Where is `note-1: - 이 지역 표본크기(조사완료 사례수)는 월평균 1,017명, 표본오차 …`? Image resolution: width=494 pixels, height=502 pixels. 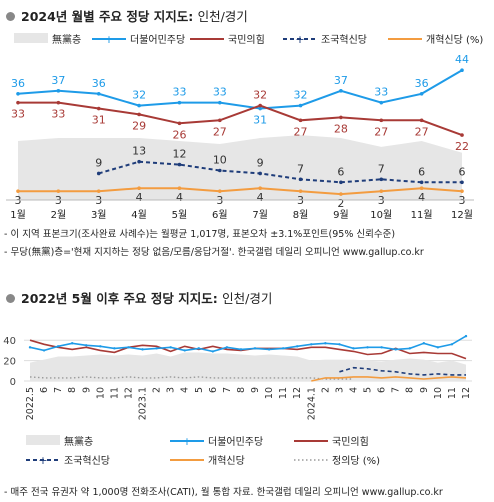
note-1: - 이 지역 표본크기(조사완료 사례수)는 월평균 1,017명, 표본오차 … is located at coordinates (200, 234).